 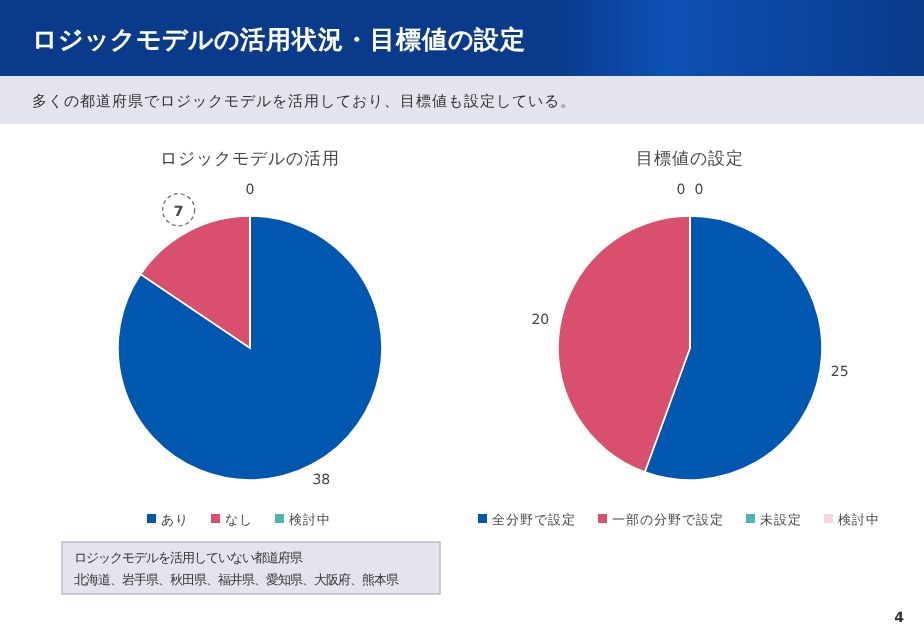 What do you see at coordinates (690, 159) in the screenshot?
I see `chart-title: 目標値の設定` at bounding box center [690, 159].